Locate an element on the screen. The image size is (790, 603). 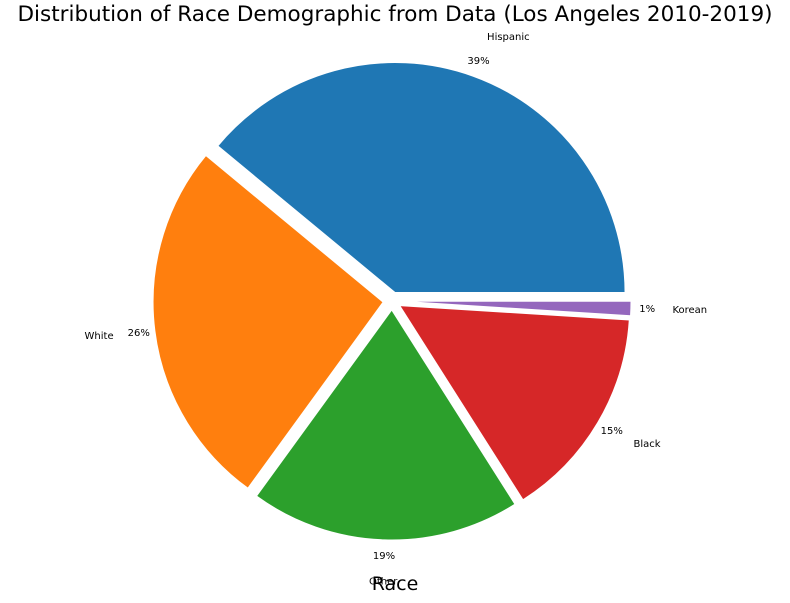
pie-slice-black is located at coordinates (514, 403).